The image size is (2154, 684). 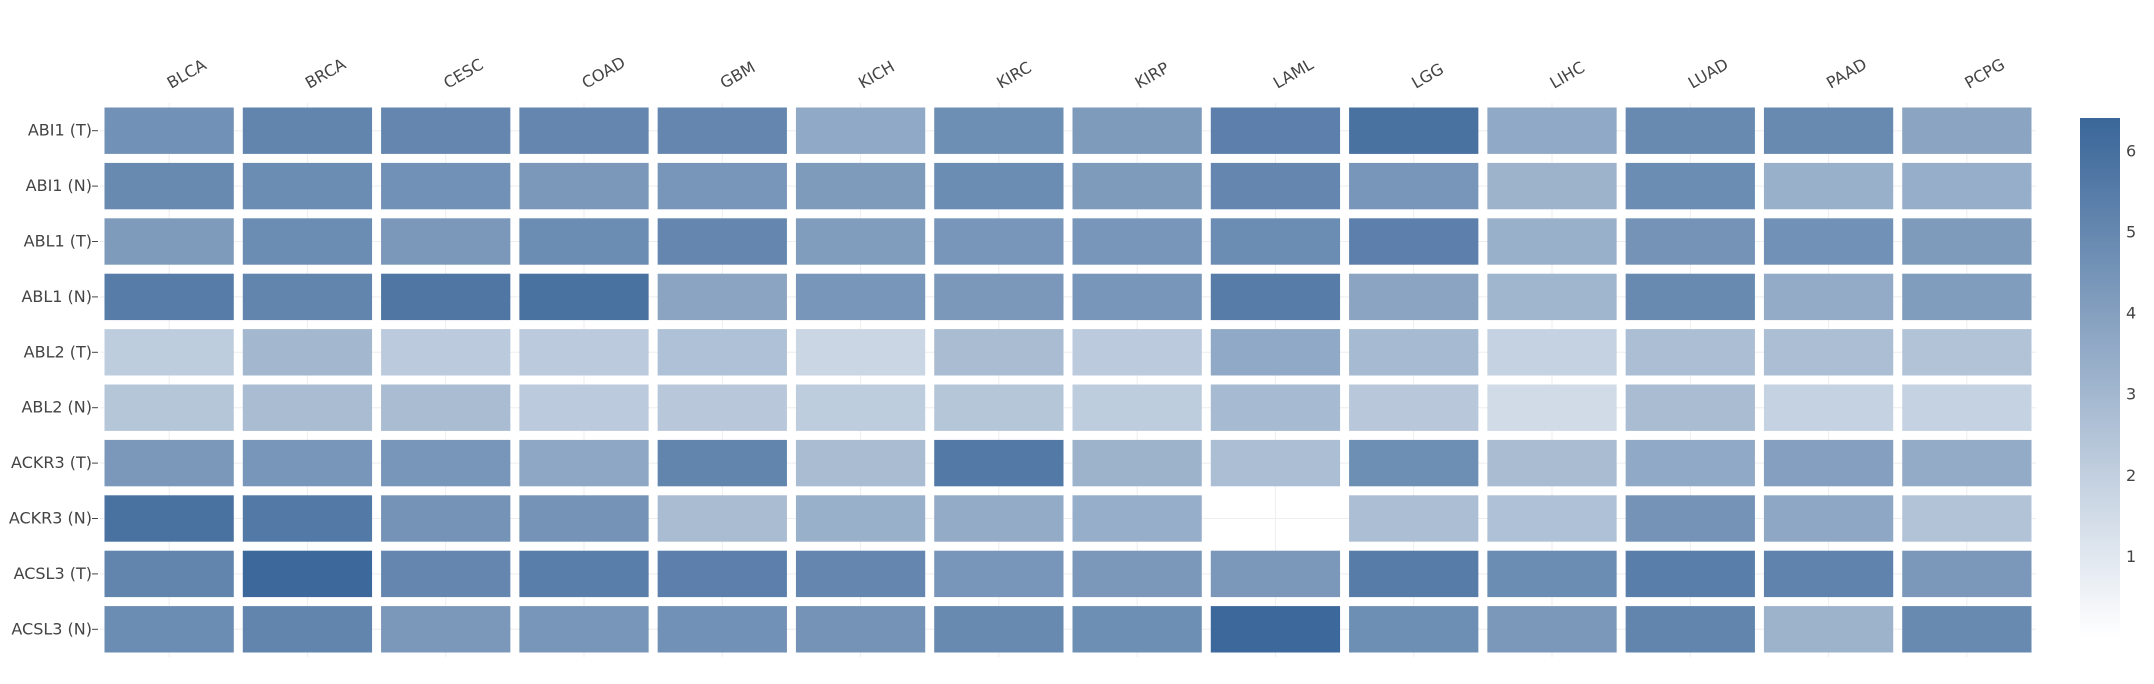 I want to click on heatmap-cell: ABL2 (N) / COAD: 2.2, so click(x=584, y=407).